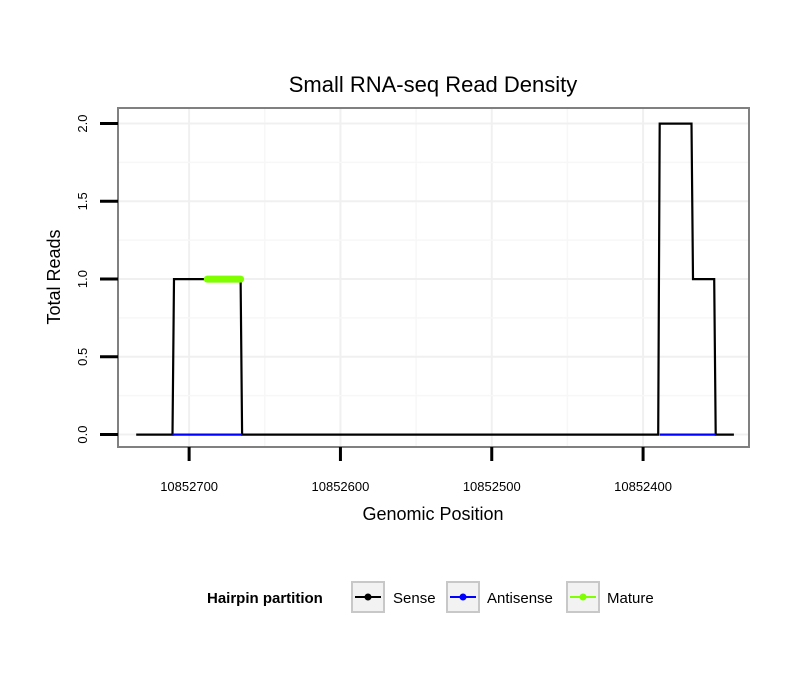 This screenshot has width=810, height=690. Describe the element at coordinates (82, 201) in the screenshot. I see `y-tick-label: 1.5` at that location.